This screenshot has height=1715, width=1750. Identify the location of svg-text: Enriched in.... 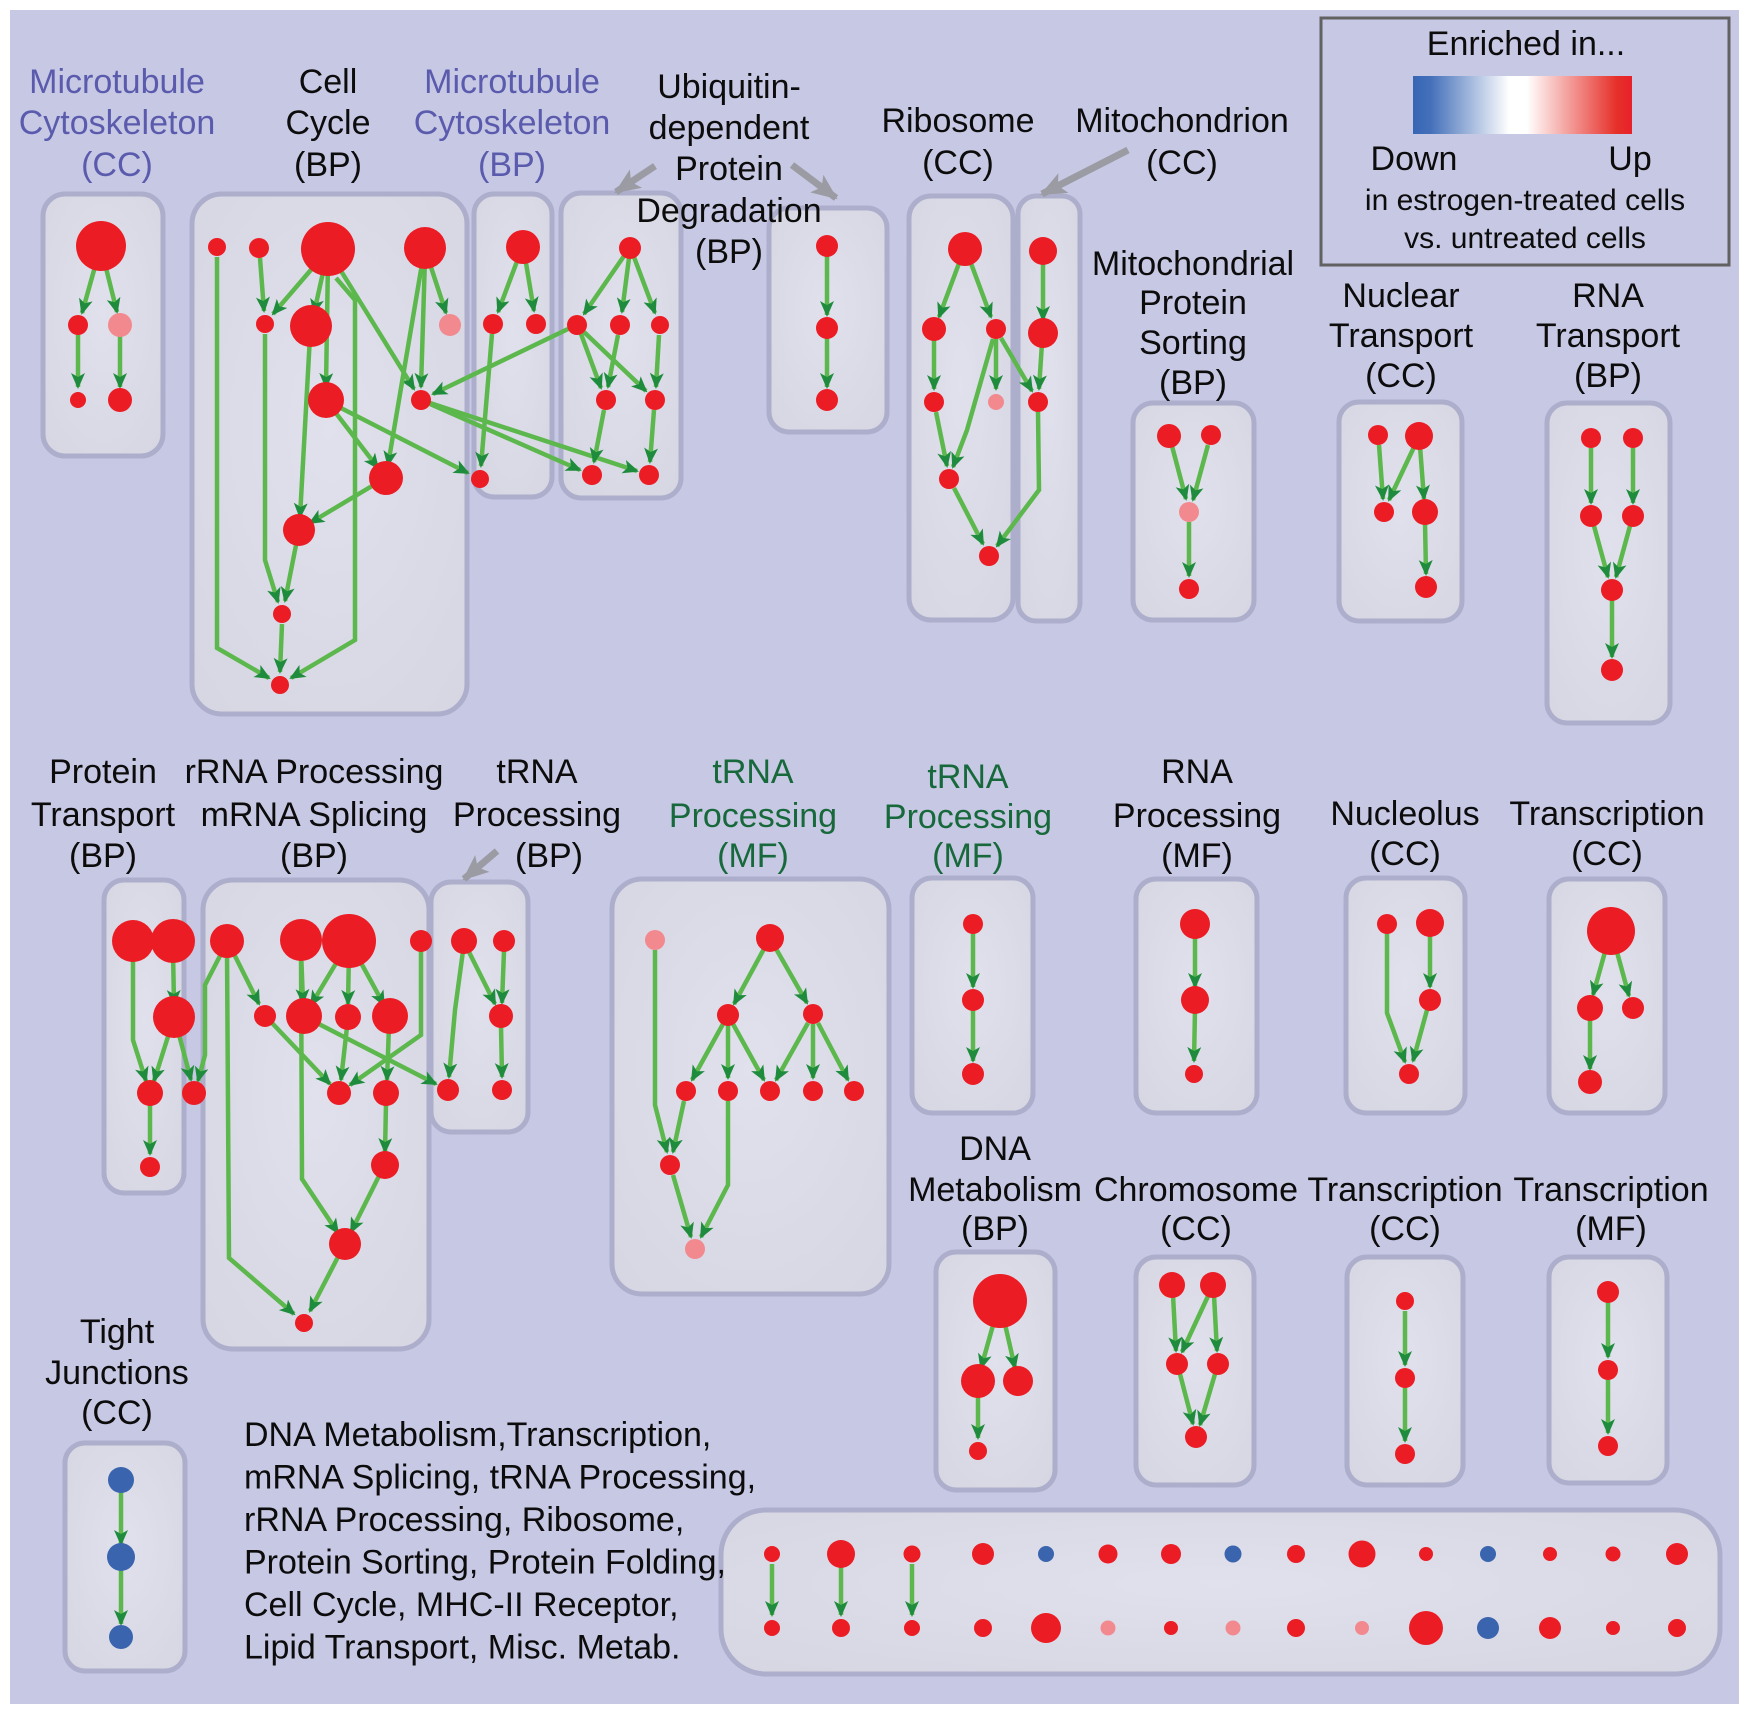
(1526, 44).